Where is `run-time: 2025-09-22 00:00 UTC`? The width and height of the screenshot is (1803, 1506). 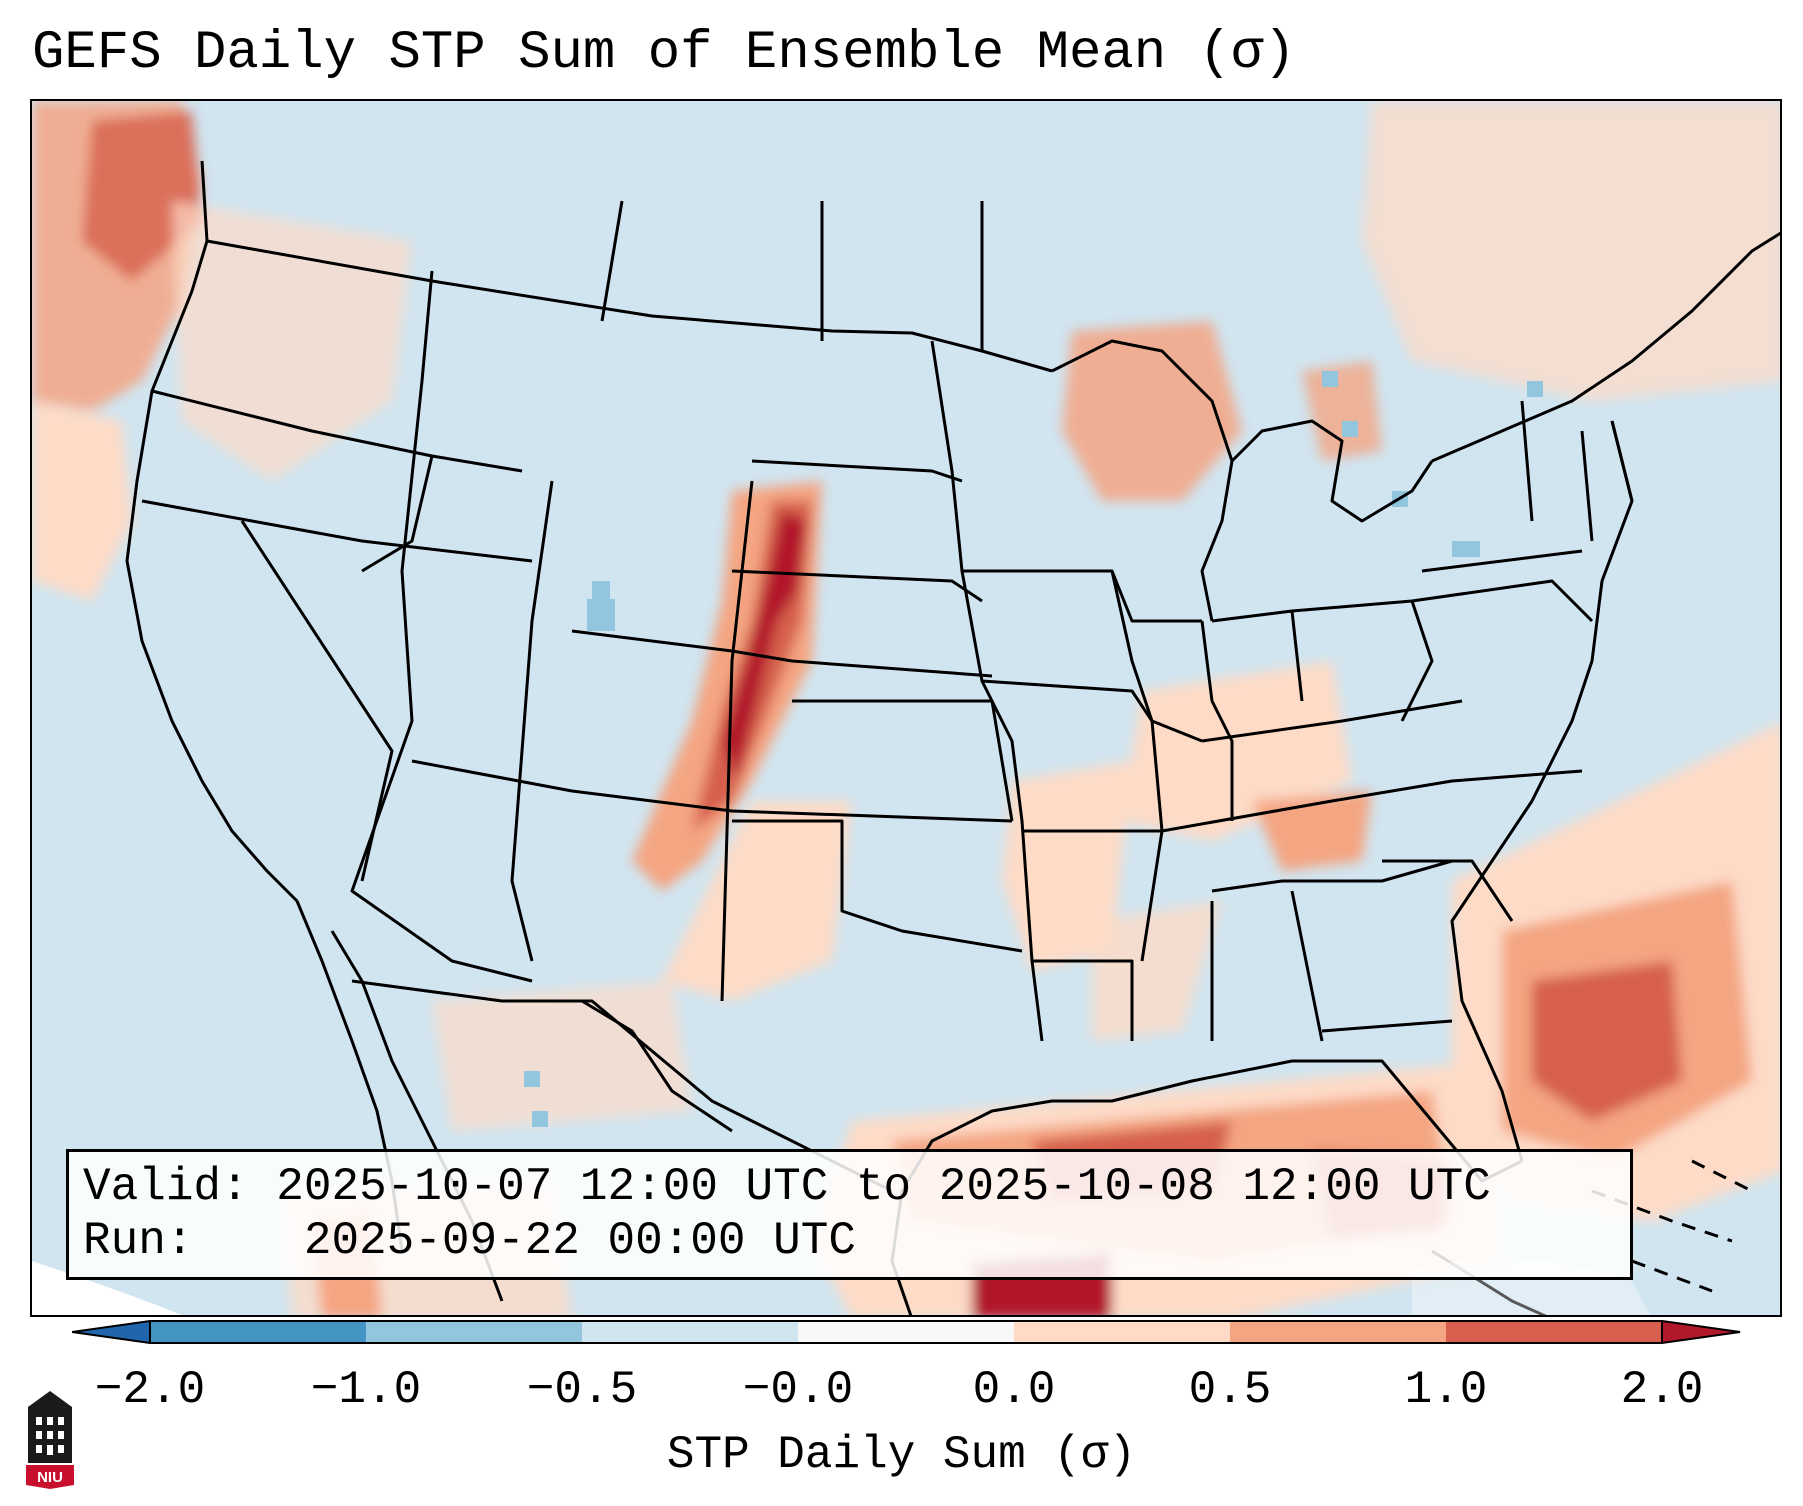
run-time: 2025-09-22 00:00 UTC is located at coordinates (579, 1241).